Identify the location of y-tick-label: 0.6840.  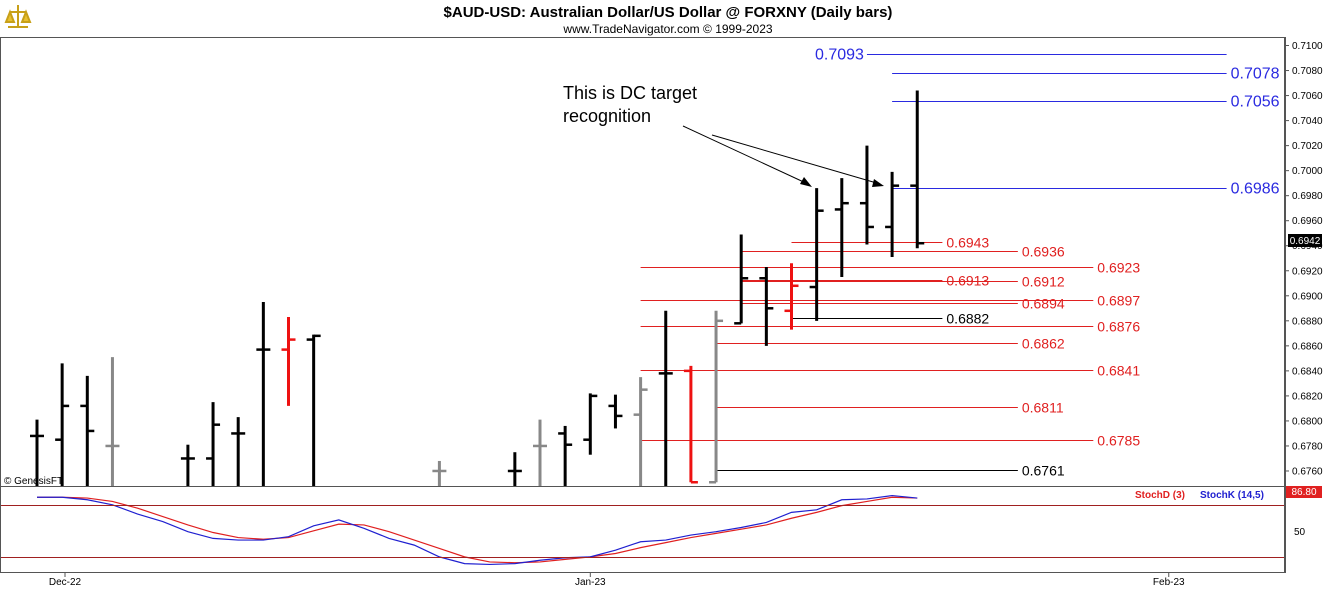
(1307, 371).